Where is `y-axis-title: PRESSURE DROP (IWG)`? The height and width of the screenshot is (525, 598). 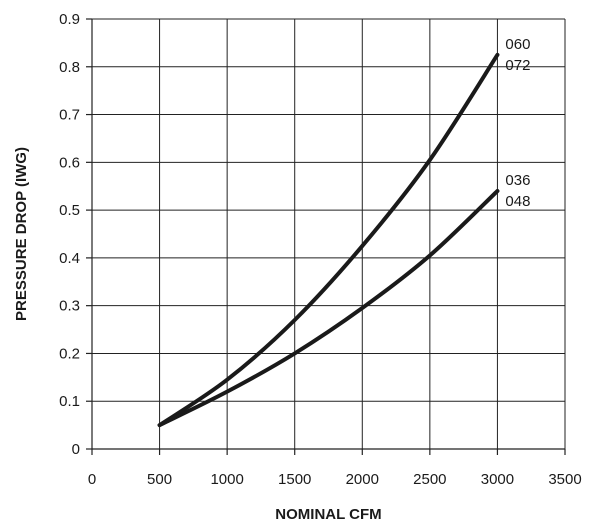 y-axis-title: PRESSURE DROP (IWG) is located at coordinates (21, 234).